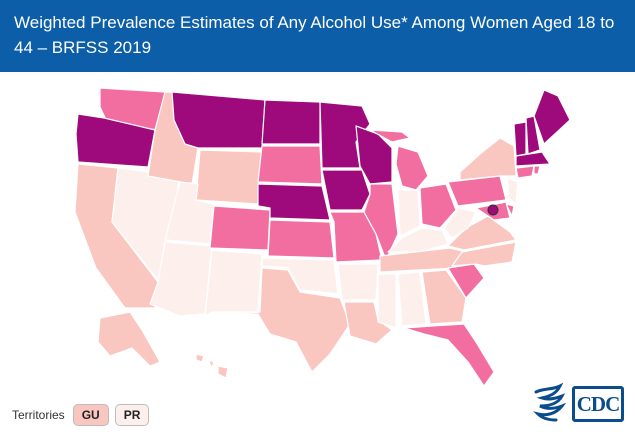  Describe the element at coordinates (368, 323) in the screenshot. I see `state-LA` at that location.